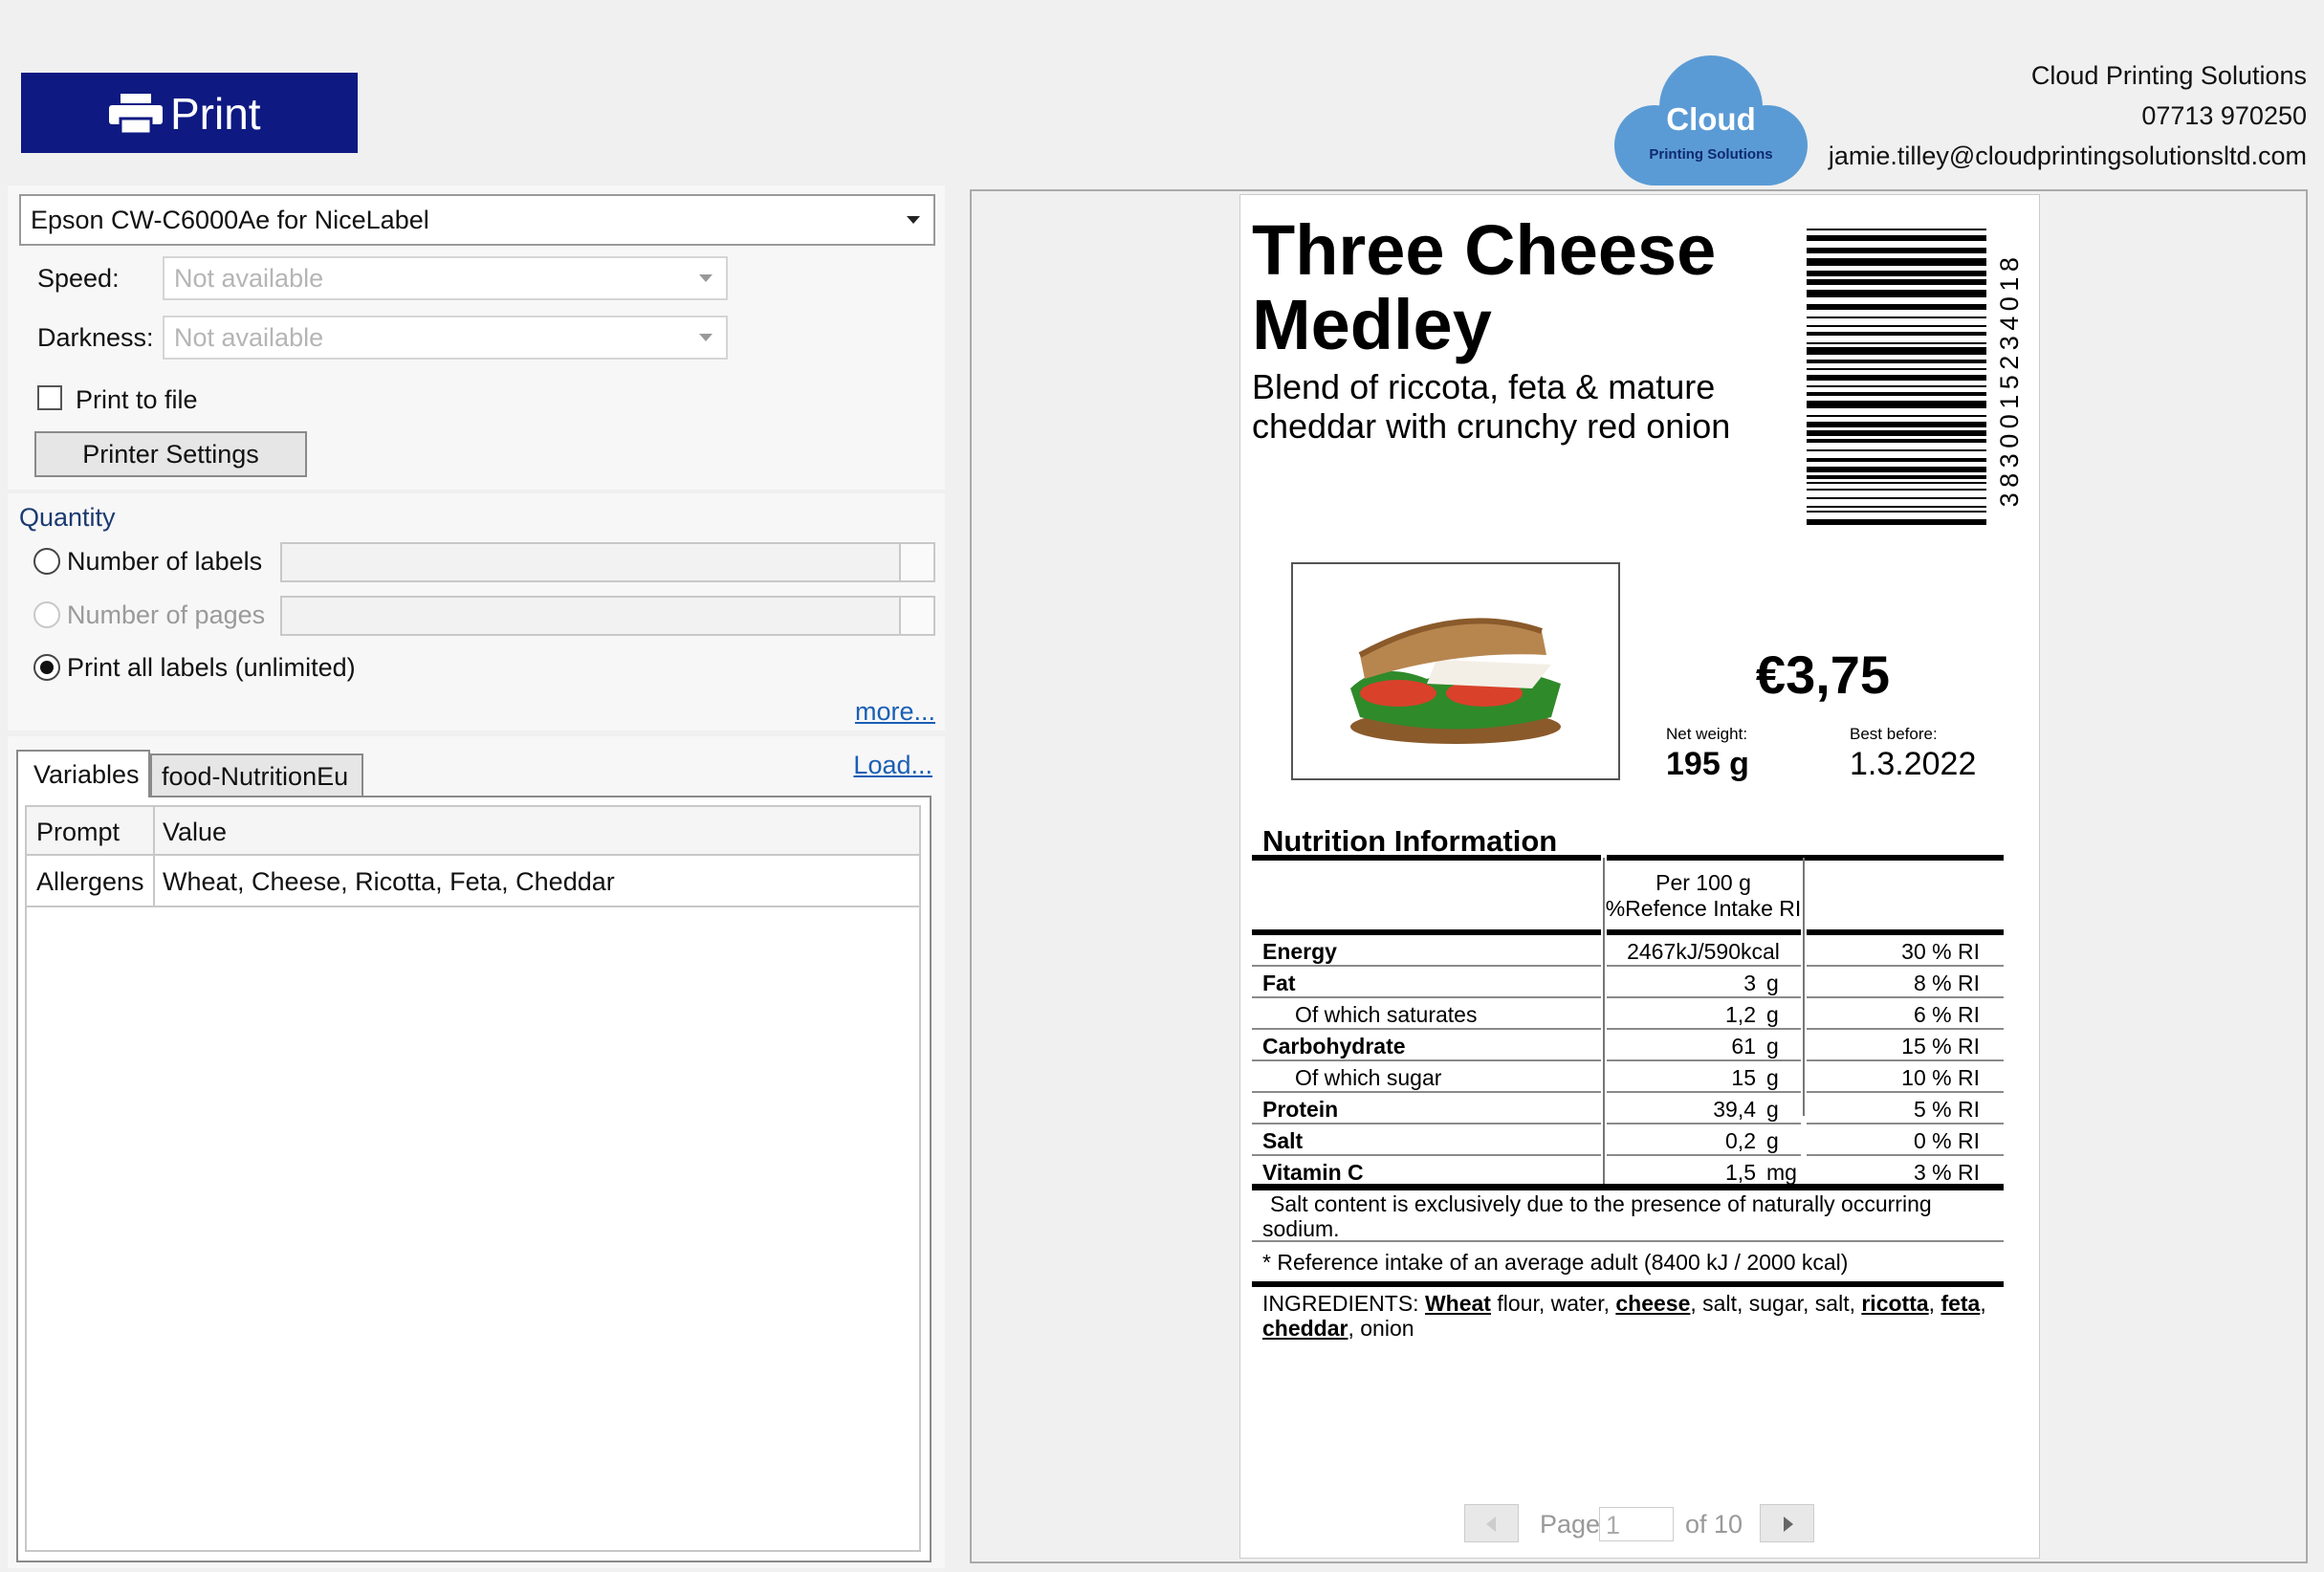 The width and height of the screenshot is (2324, 1572). Describe the element at coordinates (1283, 1141) in the screenshot. I see `nutrient-name: Salt` at that location.